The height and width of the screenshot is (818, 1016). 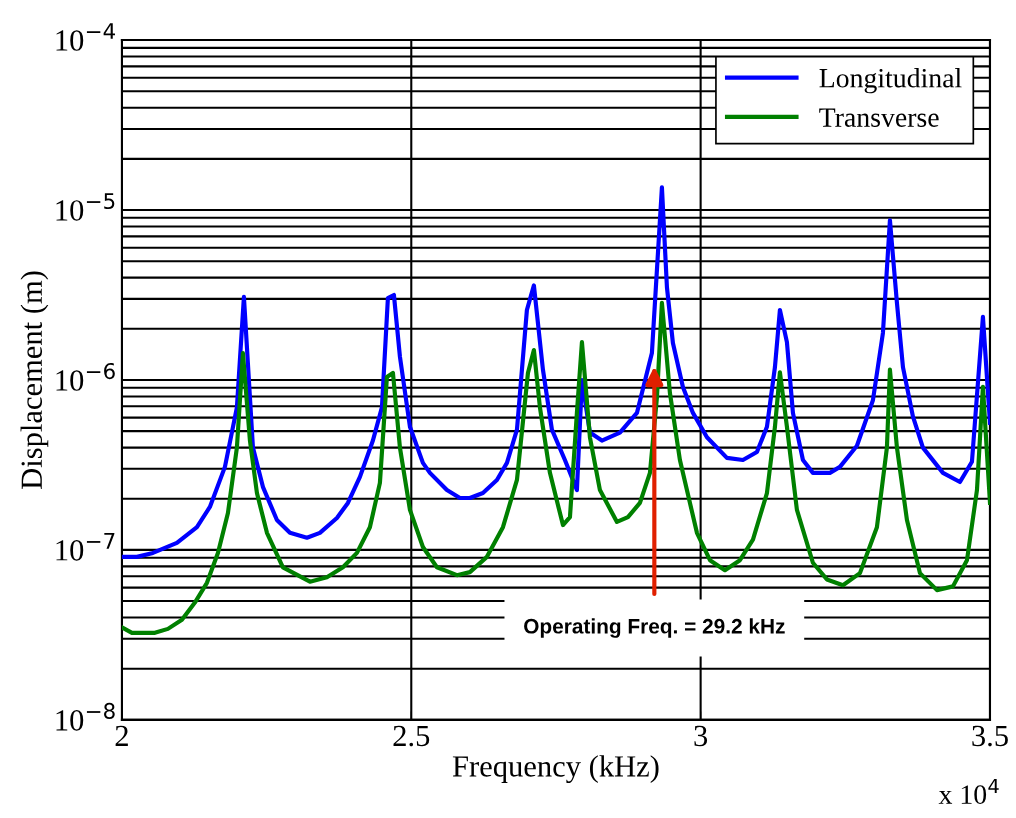 I want to click on annotation: Operating Freq. = 29.2 kHz, so click(x=654, y=628).